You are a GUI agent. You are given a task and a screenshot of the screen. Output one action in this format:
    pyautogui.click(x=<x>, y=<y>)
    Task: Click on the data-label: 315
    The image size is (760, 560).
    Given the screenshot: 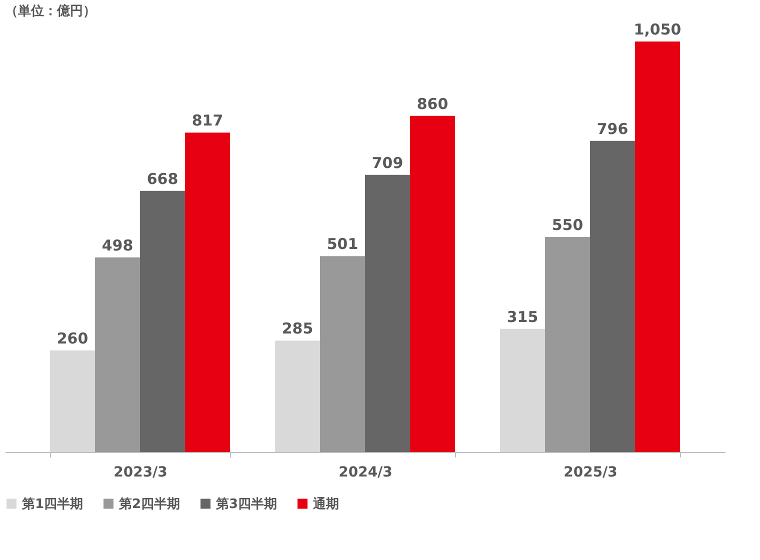 What is the action you would take?
    pyautogui.click(x=522, y=317)
    